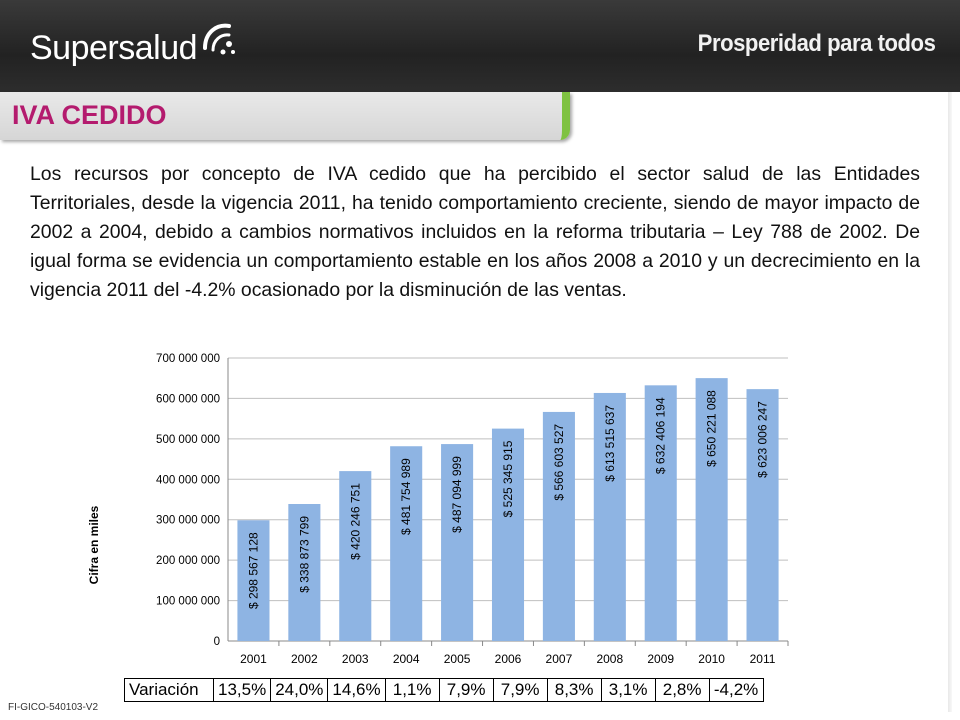 The height and width of the screenshot is (720, 960). What do you see at coordinates (457, 659) in the screenshot?
I see `x-tick-label: 2005` at bounding box center [457, 659].